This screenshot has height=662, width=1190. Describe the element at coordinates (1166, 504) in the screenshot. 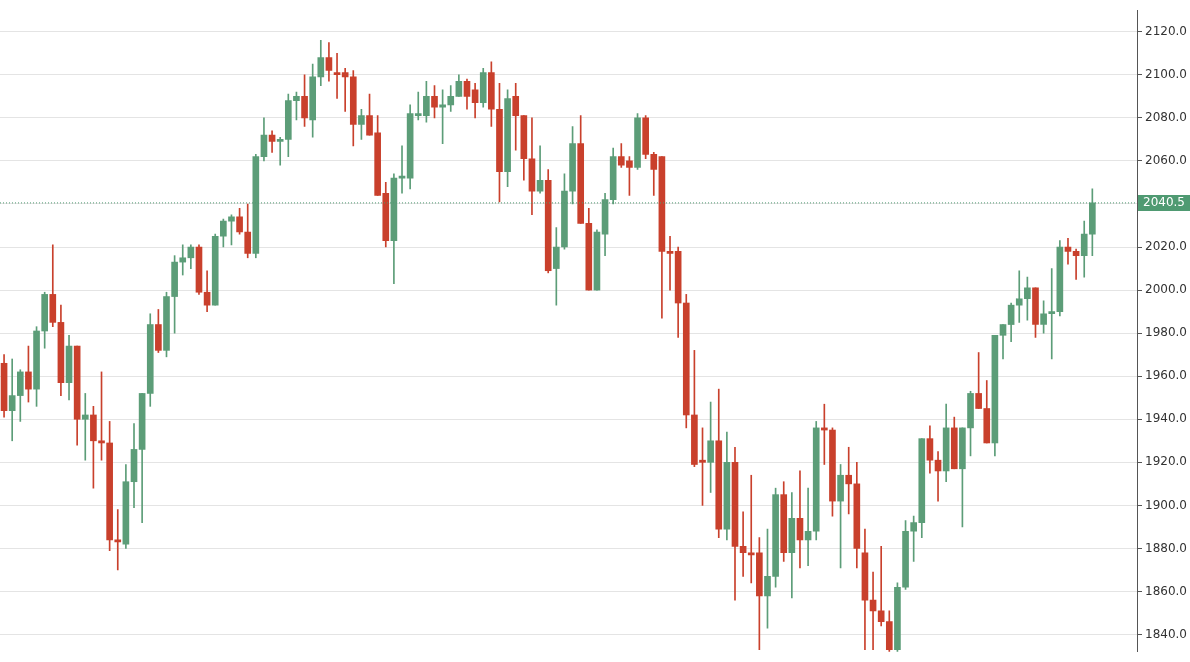

I see `y-tick-label: 1900.0` at that location.